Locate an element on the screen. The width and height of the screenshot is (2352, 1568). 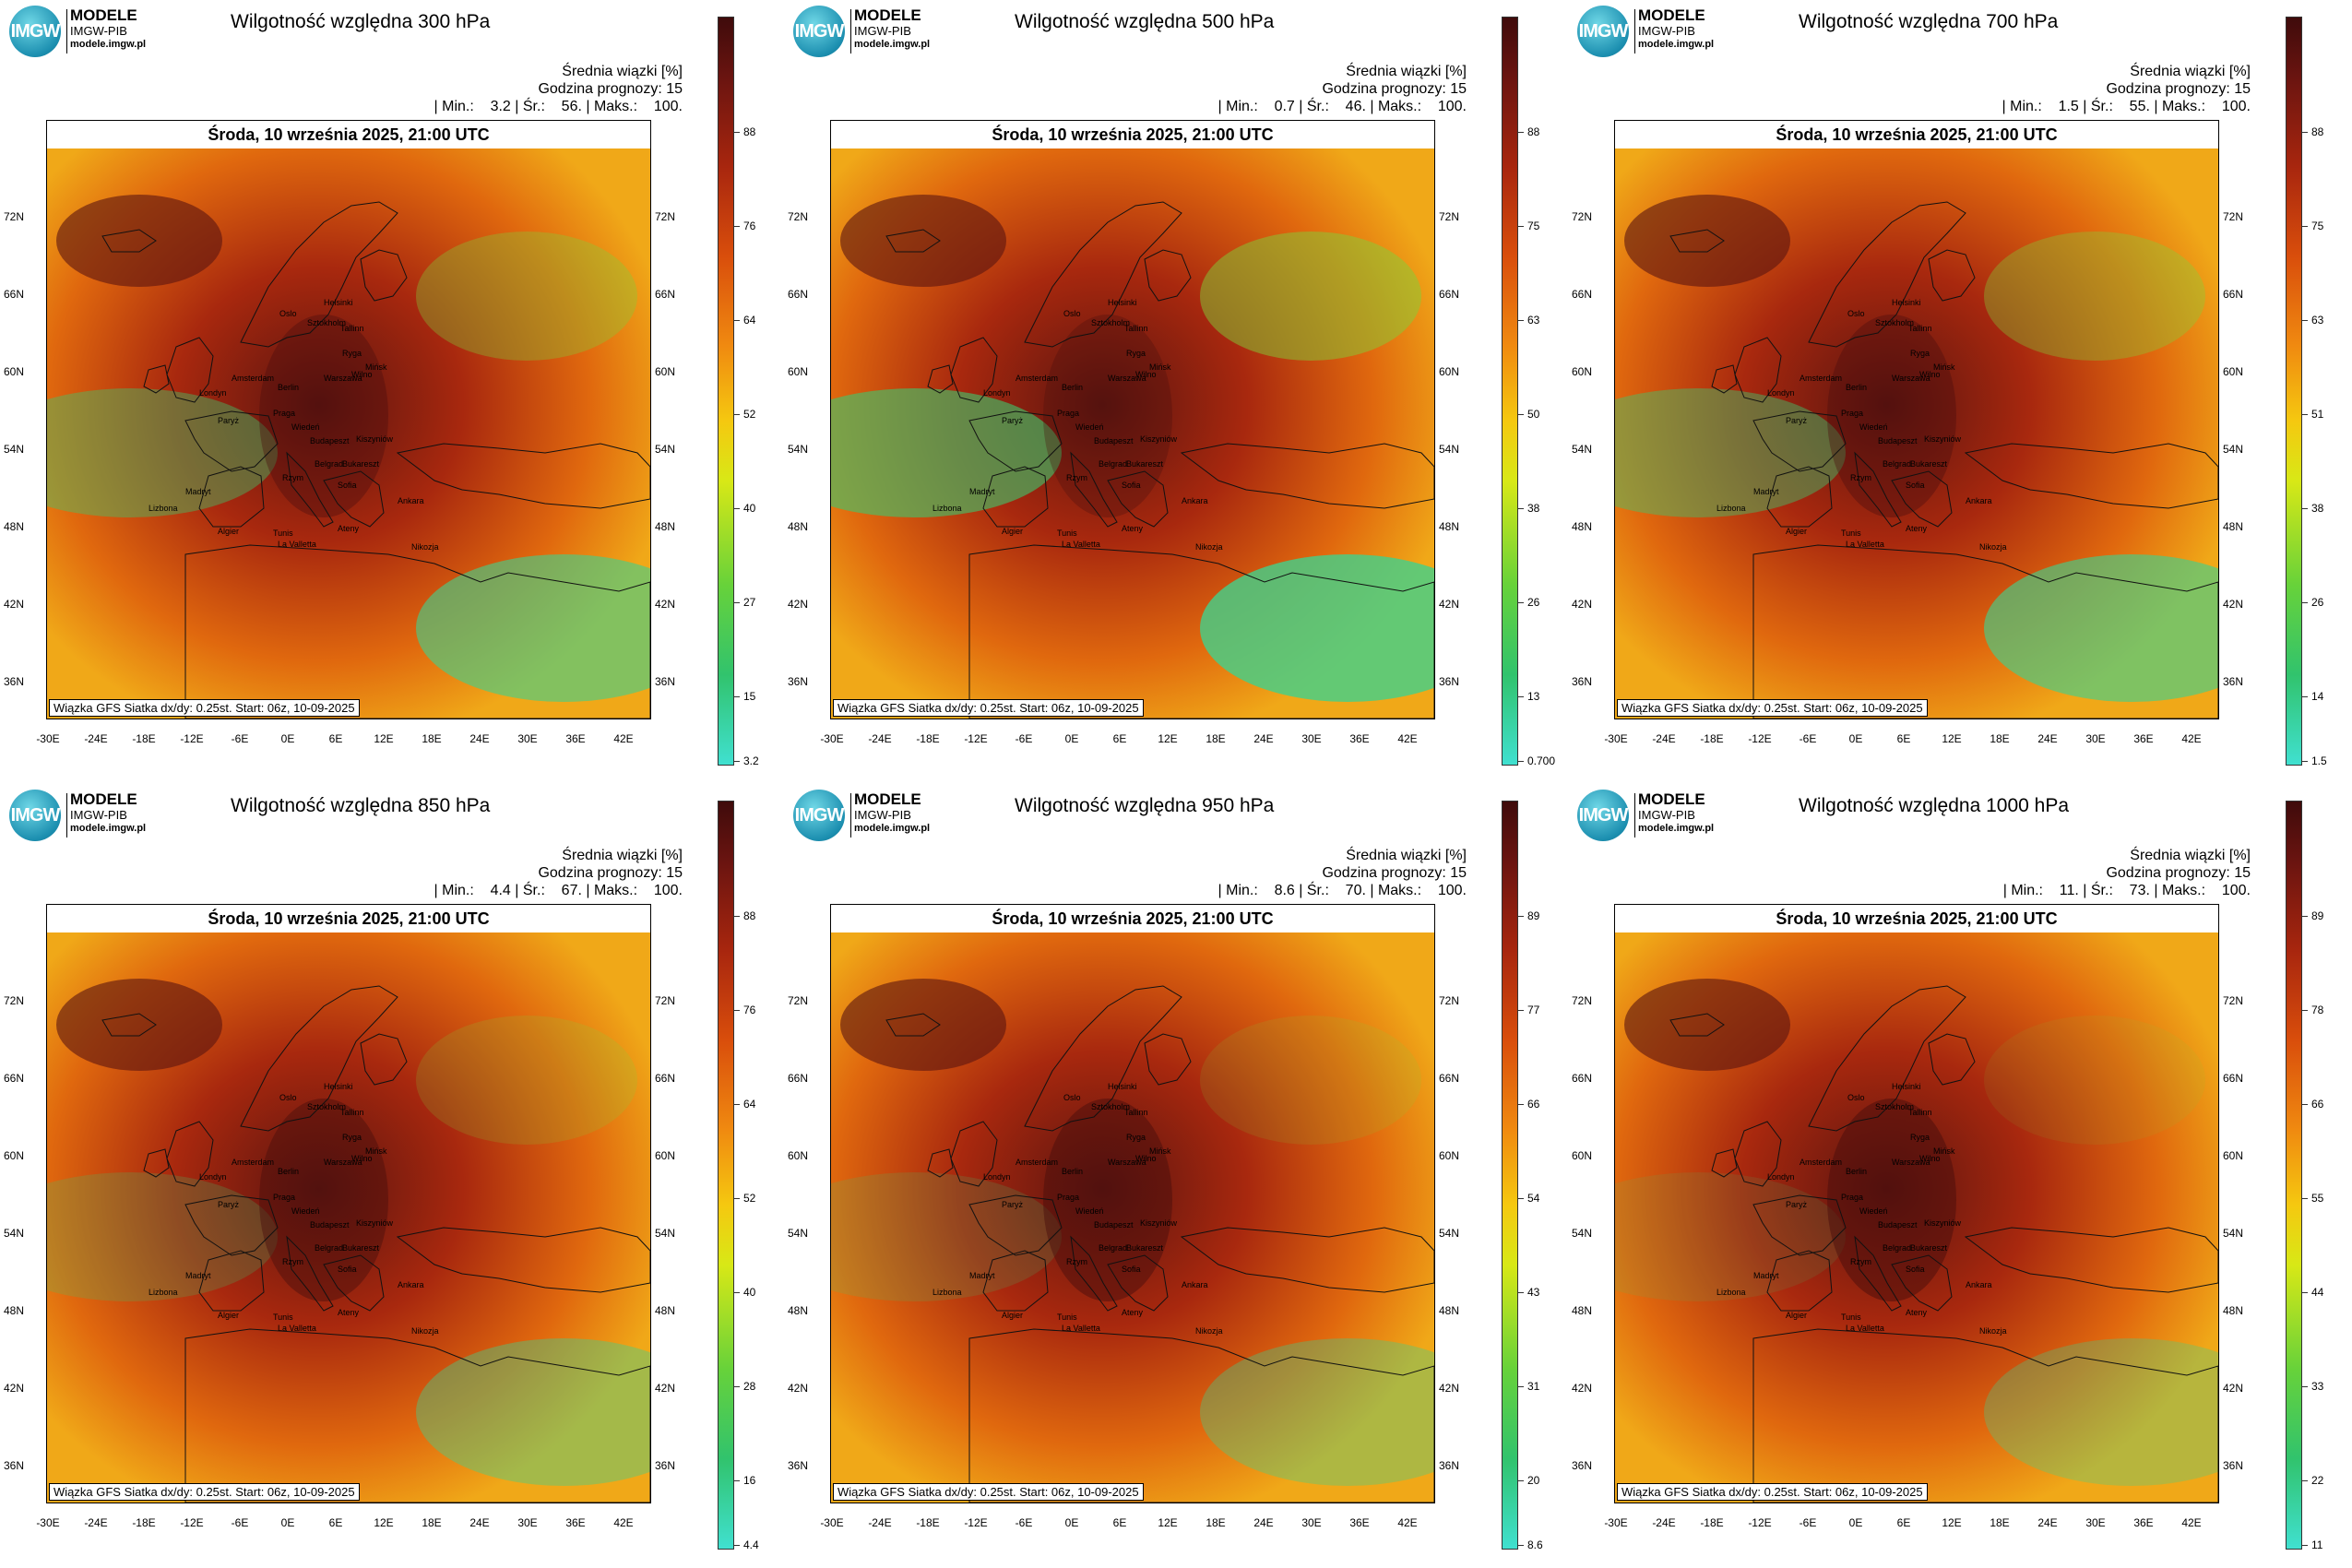
city-label: Berlin is located at coordinates (1856, 1171).